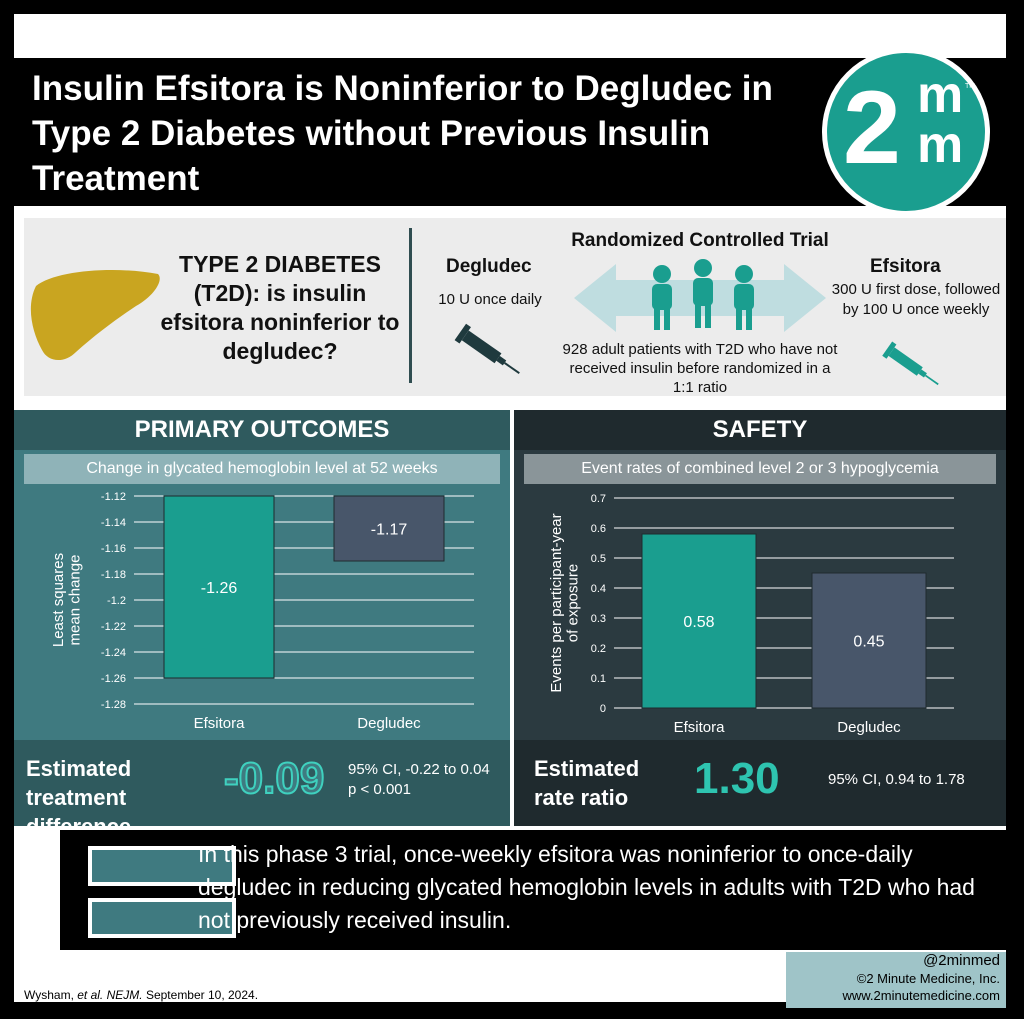 The height and width of the screenshot is (1019, 1024). Describe the element at coordinates (113, 679) in the screenshot. I see `y-tick-label: -1.26` at that location.